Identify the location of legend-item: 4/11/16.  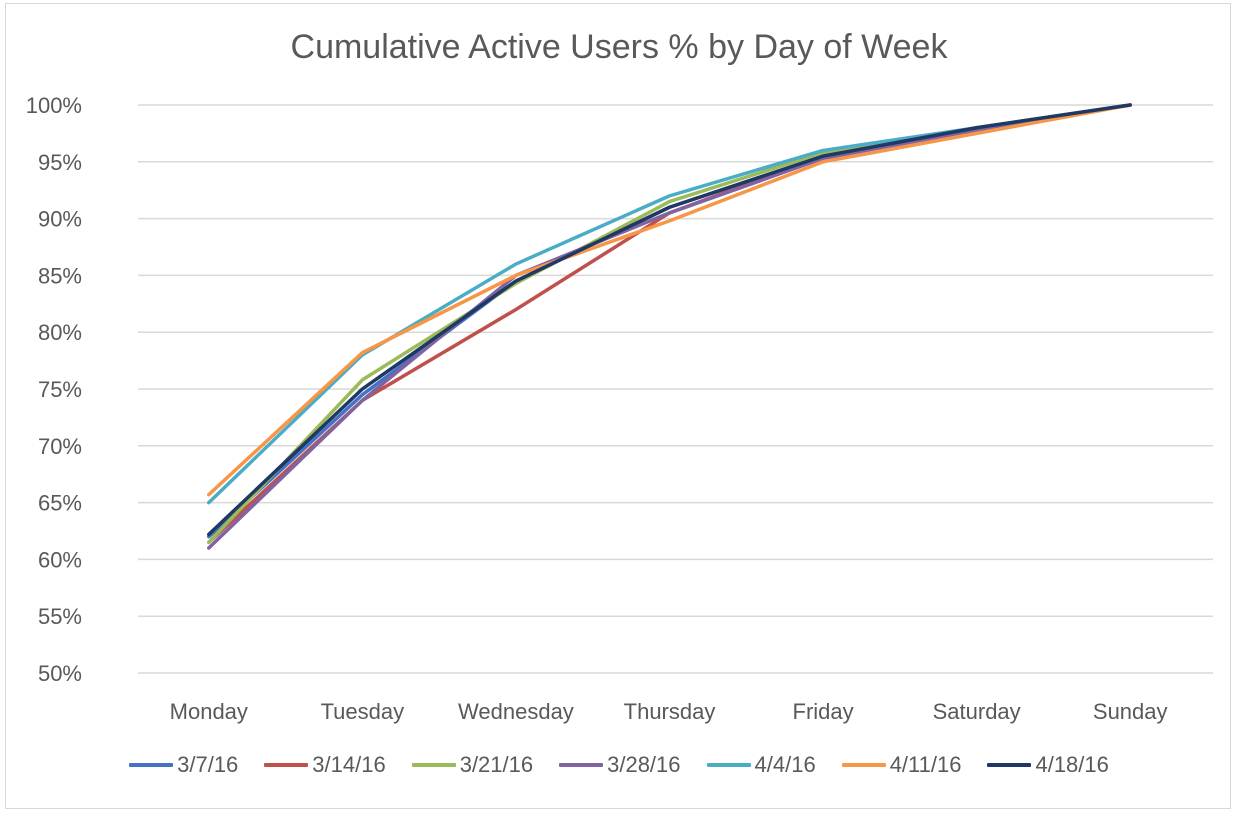
(901, 765).